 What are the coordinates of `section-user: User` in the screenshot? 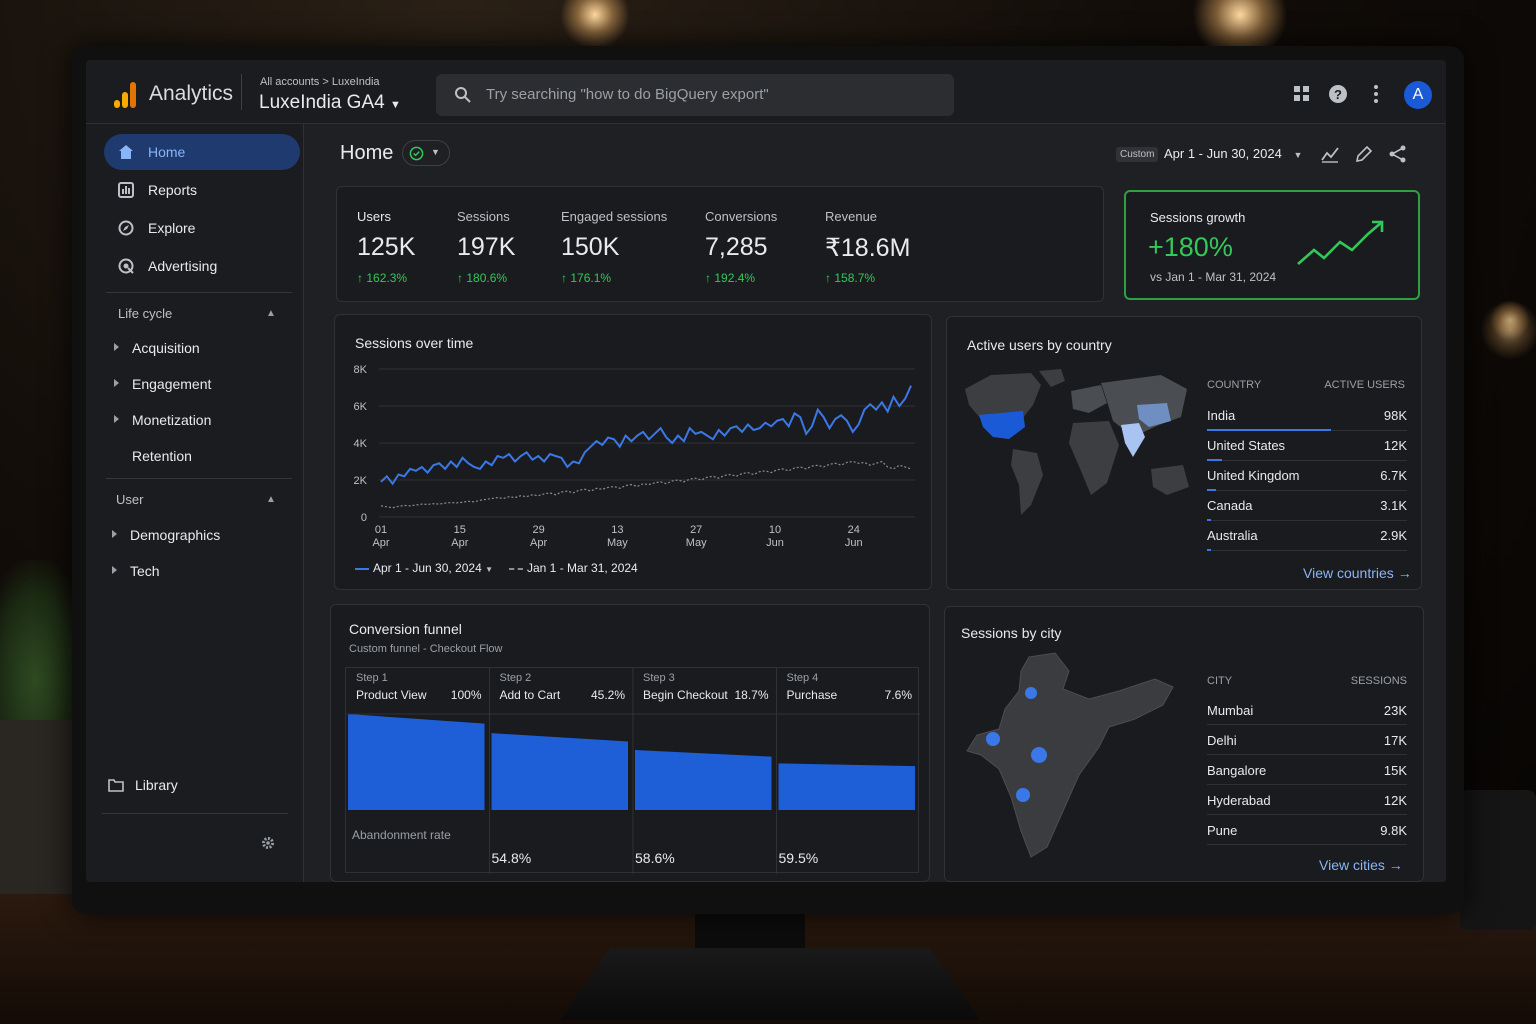 It's located at (130, 499).